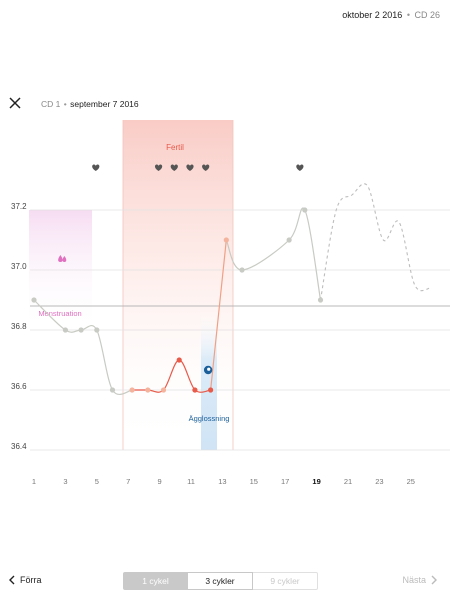 Image resolution: width=450 pixels, height=600 pixels. I want to click on temp-line-post, so click(273, 254).